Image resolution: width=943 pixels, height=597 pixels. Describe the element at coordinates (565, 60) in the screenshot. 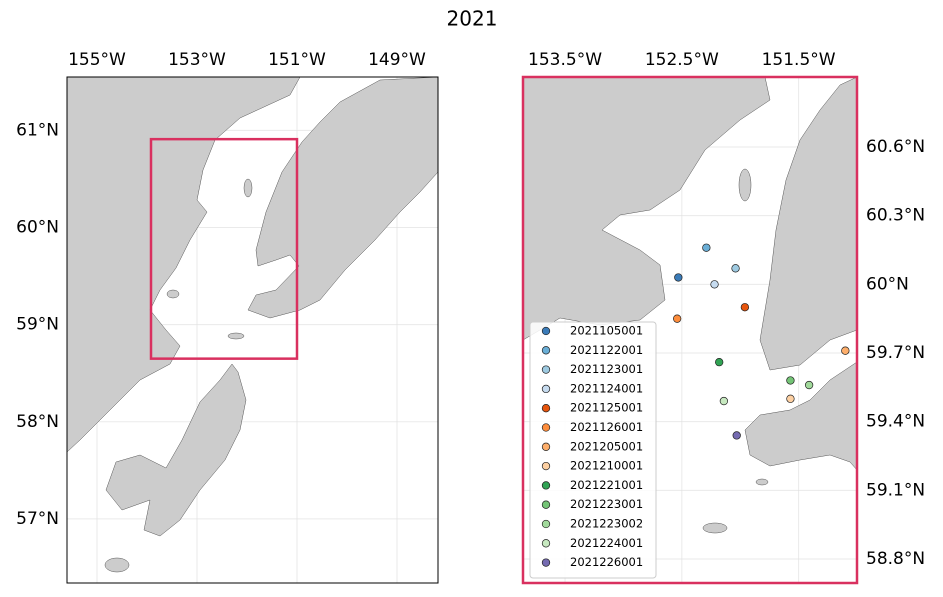

I see `x-tick-label: 153.5°W` at that location.